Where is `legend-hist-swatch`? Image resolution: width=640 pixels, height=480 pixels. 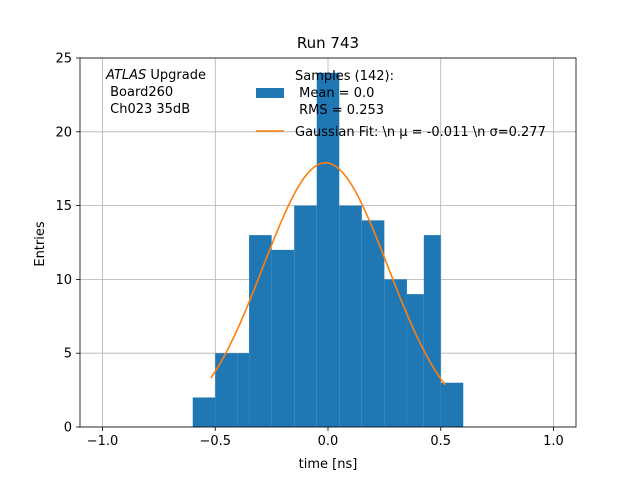 legend-hist-swatch is located at coordinates (270, 93).